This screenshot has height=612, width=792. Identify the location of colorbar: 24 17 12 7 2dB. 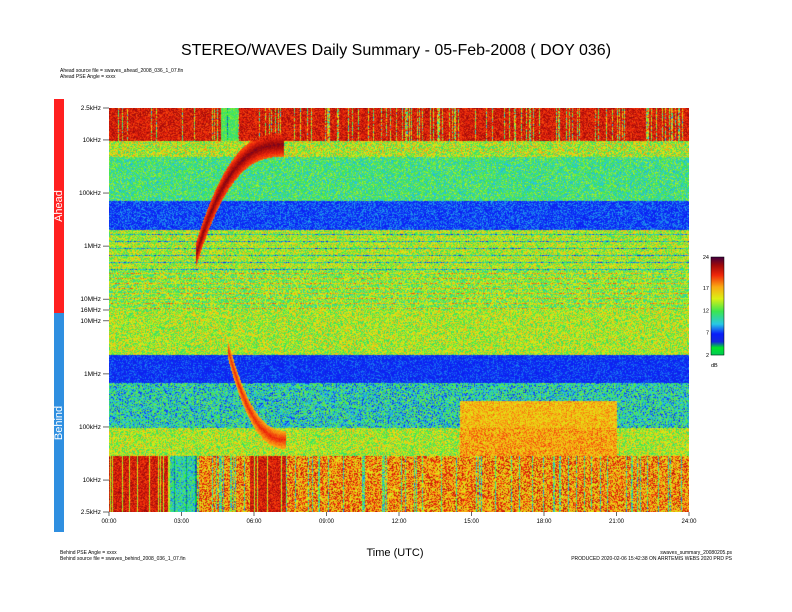
(714, 312).